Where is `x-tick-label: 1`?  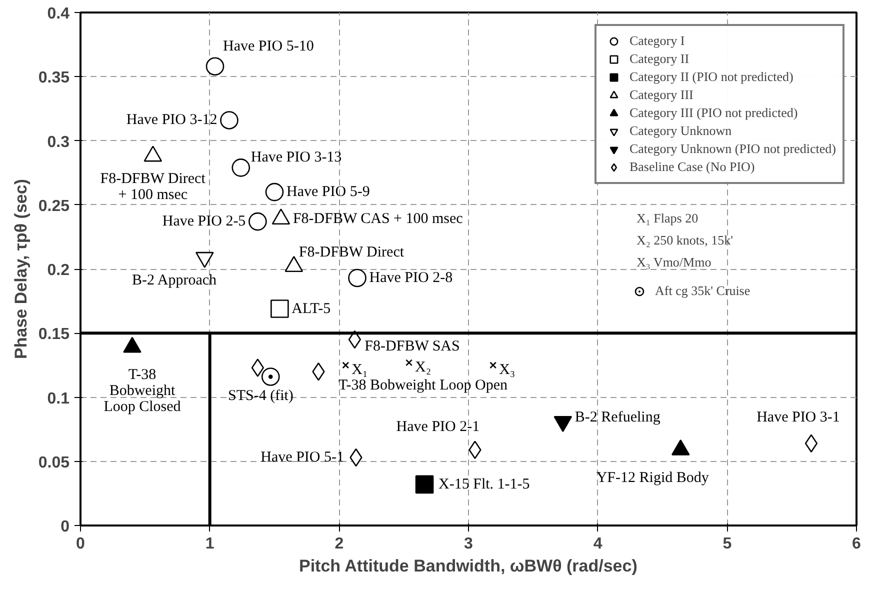
x-tick-label: 1 is located at coordinates (209, 544).